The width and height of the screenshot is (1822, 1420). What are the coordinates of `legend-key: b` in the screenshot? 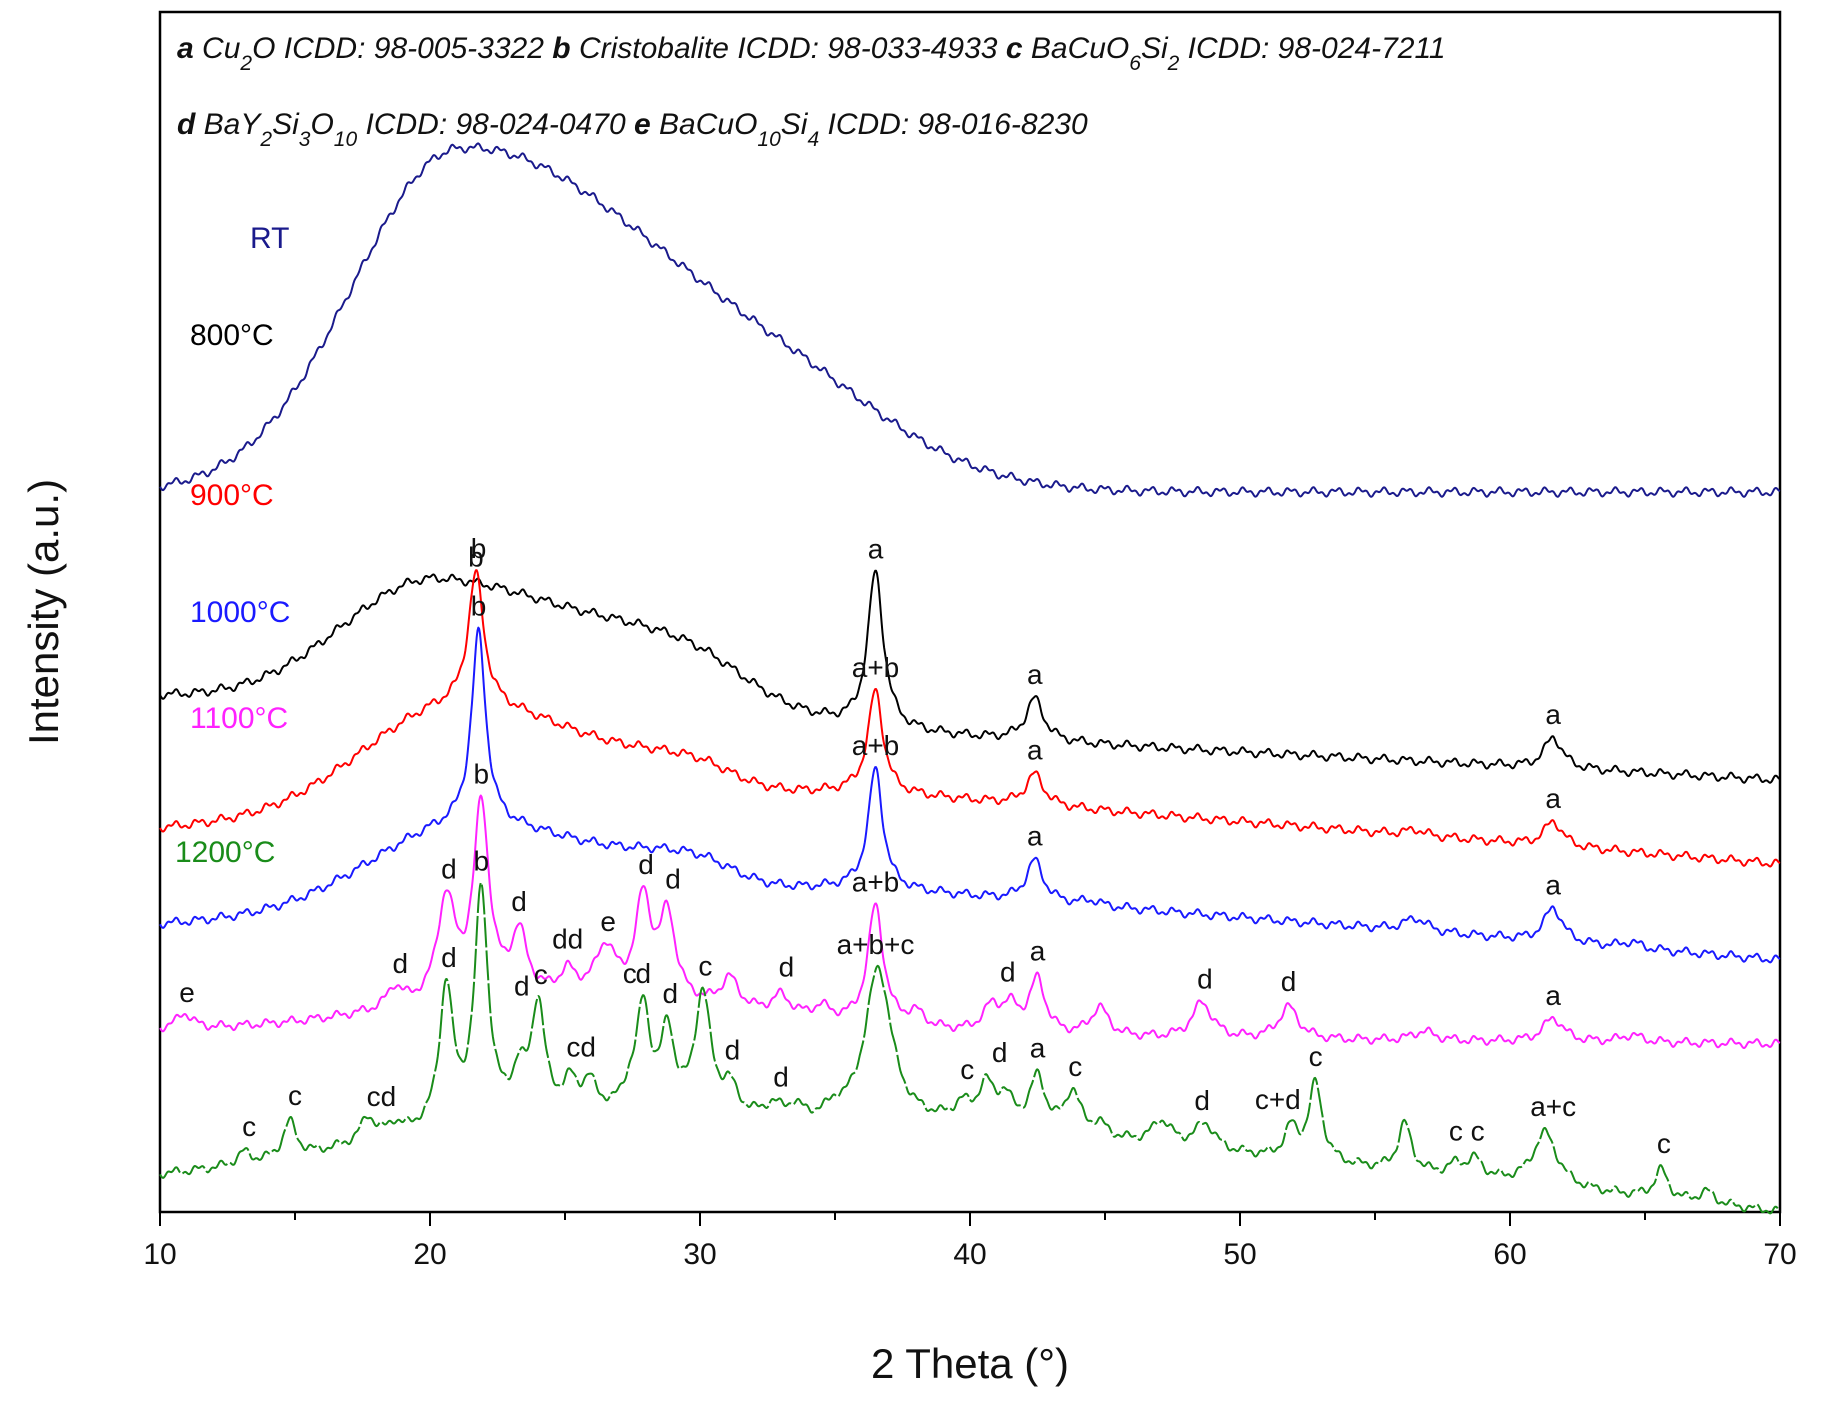 It's located at (561, 48).